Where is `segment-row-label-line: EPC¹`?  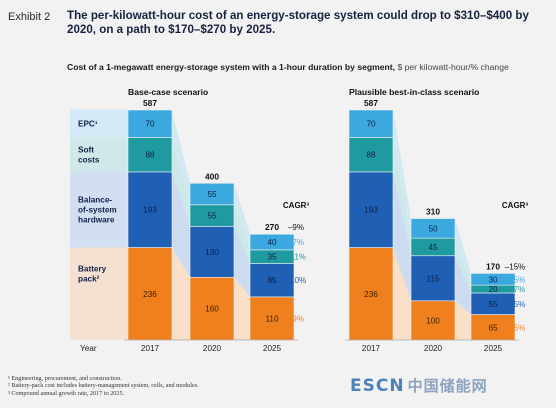 segment-row-label-line: EPC¹ is located at coordinates (88, 124).